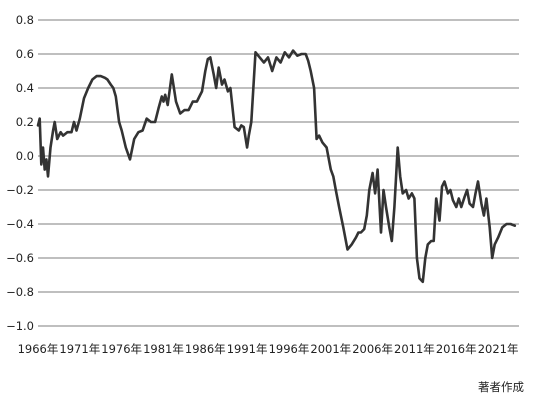  Describe the element at coordinates (20, 190) in the screenshot. I see `y-tick-label: −0.2` at that location.